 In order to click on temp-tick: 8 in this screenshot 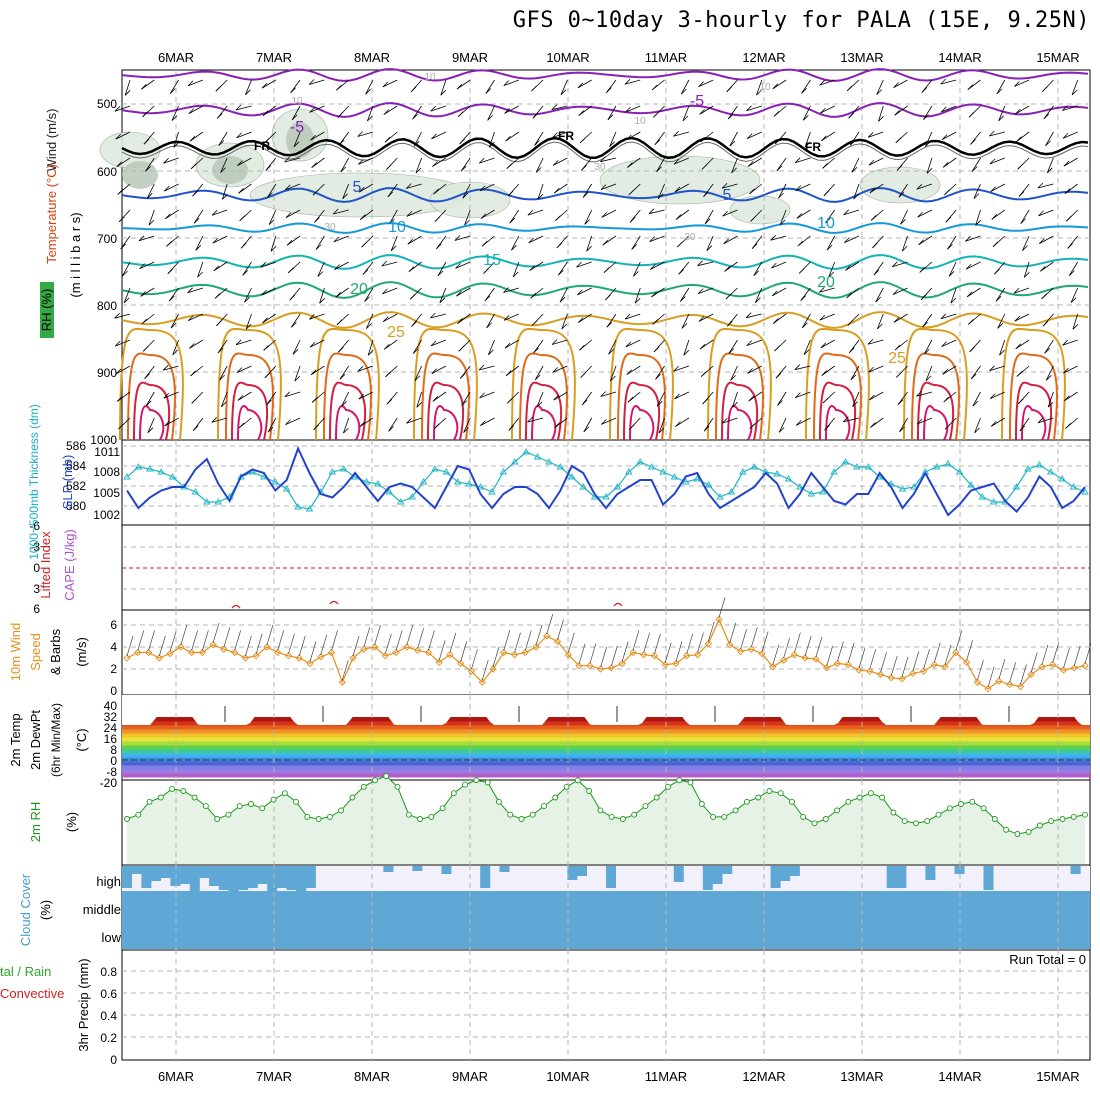, I will do `click(113, 750)`.